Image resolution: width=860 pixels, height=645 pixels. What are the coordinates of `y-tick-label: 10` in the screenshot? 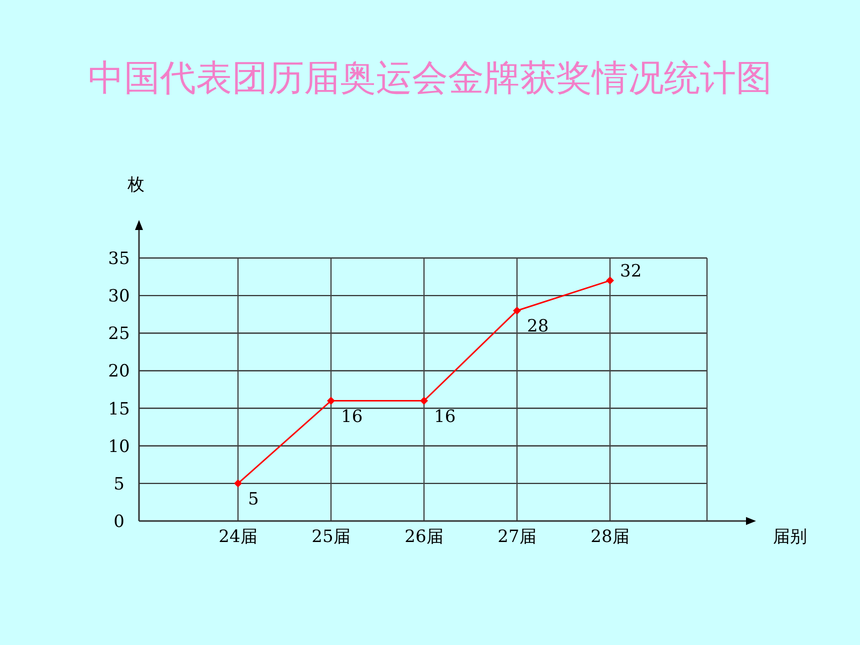 It's located at (119, 446).